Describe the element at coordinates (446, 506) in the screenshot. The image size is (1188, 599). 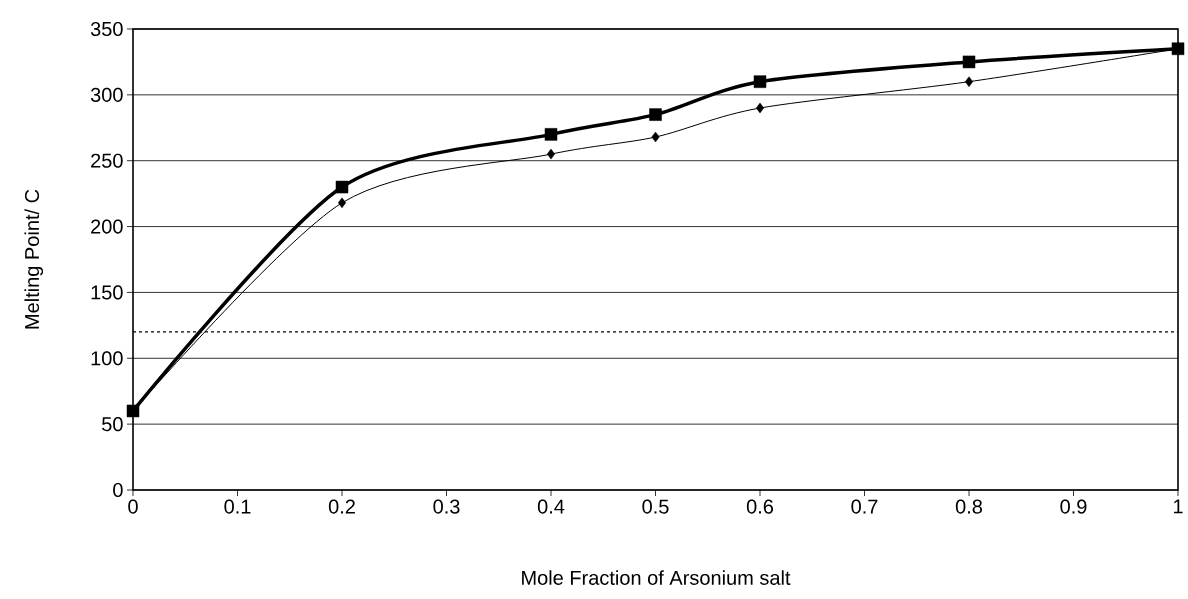
I see `x-tick-label: 0.3` at that location.